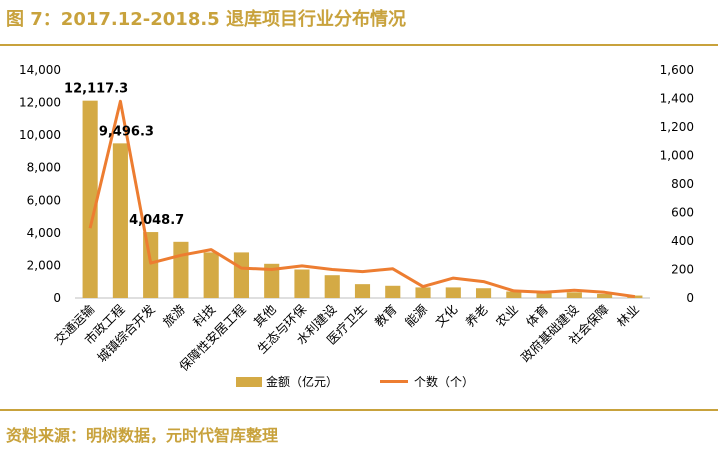  What do you see at coordinates (40, 70) in the screenshot?
I see `y-left-tick-label: 14,000` at bounding box center [40, 70].